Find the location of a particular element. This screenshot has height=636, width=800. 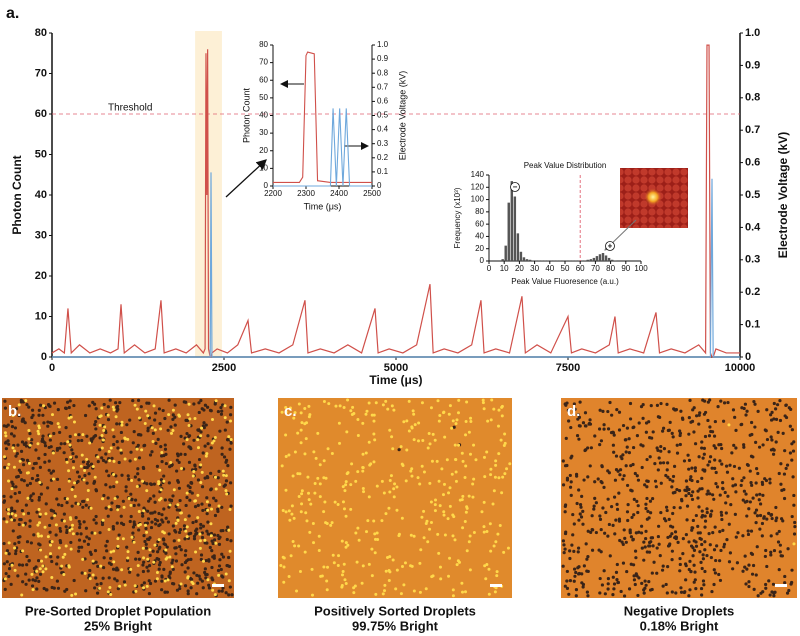

x-tick-label: 10000 is located at coordinates (740, 368).